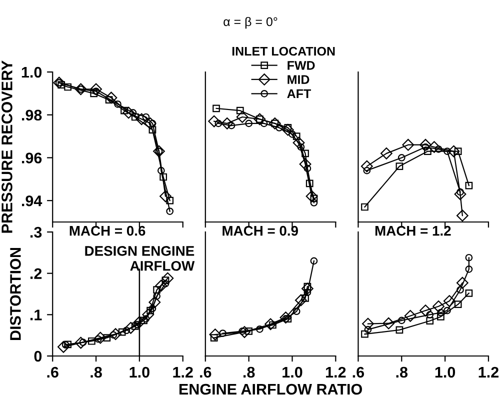  I want to click on legend-label: AFT, so click(299, 93).